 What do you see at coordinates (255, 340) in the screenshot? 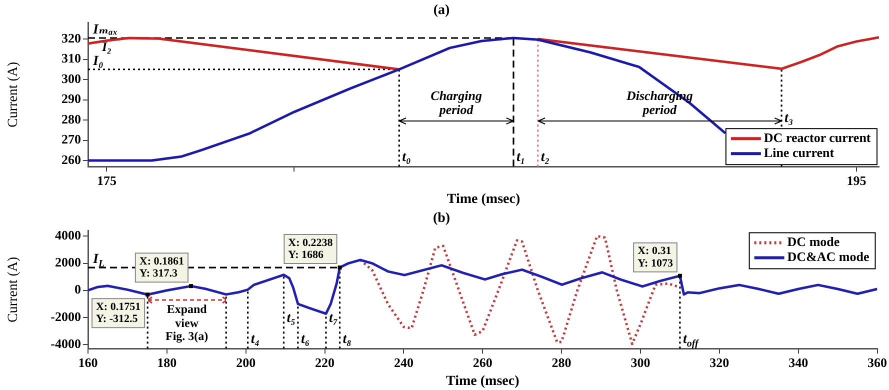
I see `ref-line-label: t₄` at bounding box center [255, 340].